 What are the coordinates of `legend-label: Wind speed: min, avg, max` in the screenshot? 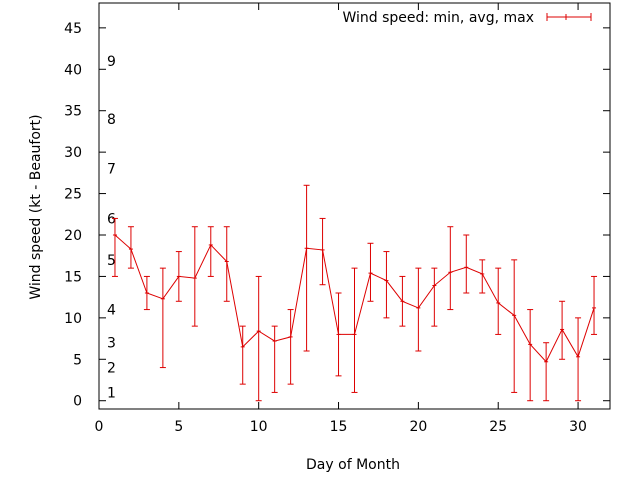 It's located at (438, 18).